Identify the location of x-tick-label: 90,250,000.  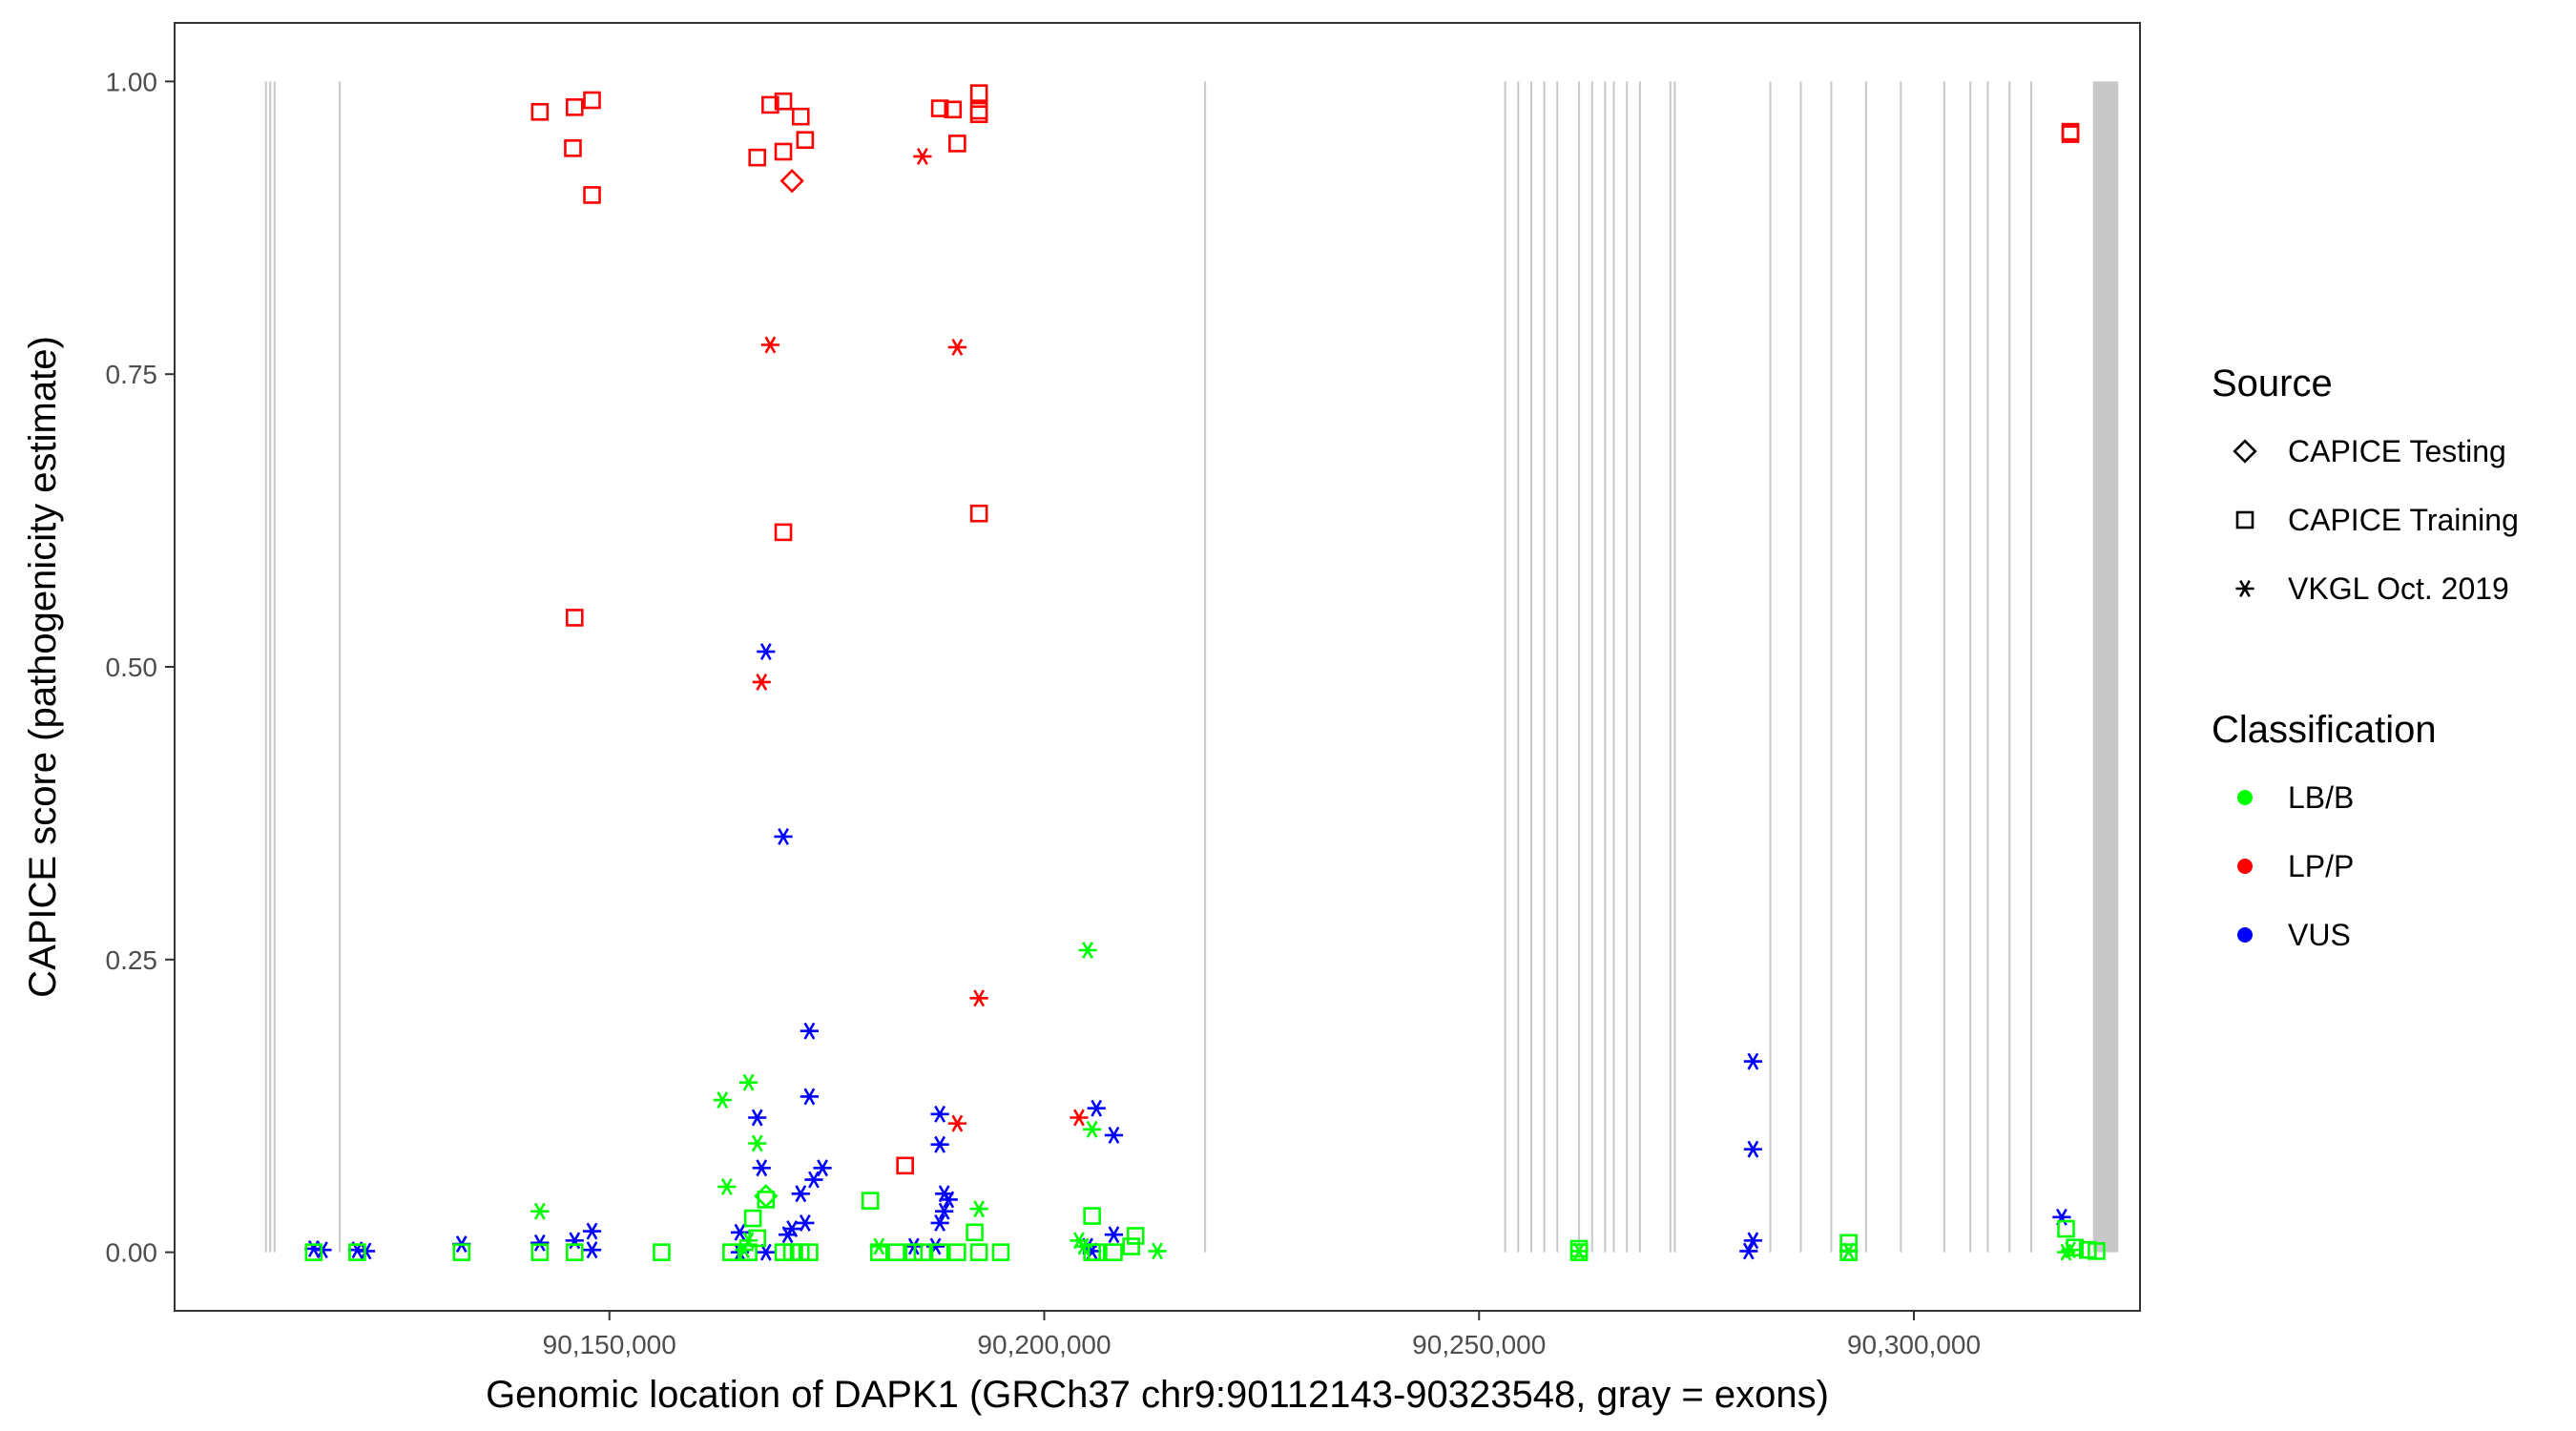
(1479, 1344).